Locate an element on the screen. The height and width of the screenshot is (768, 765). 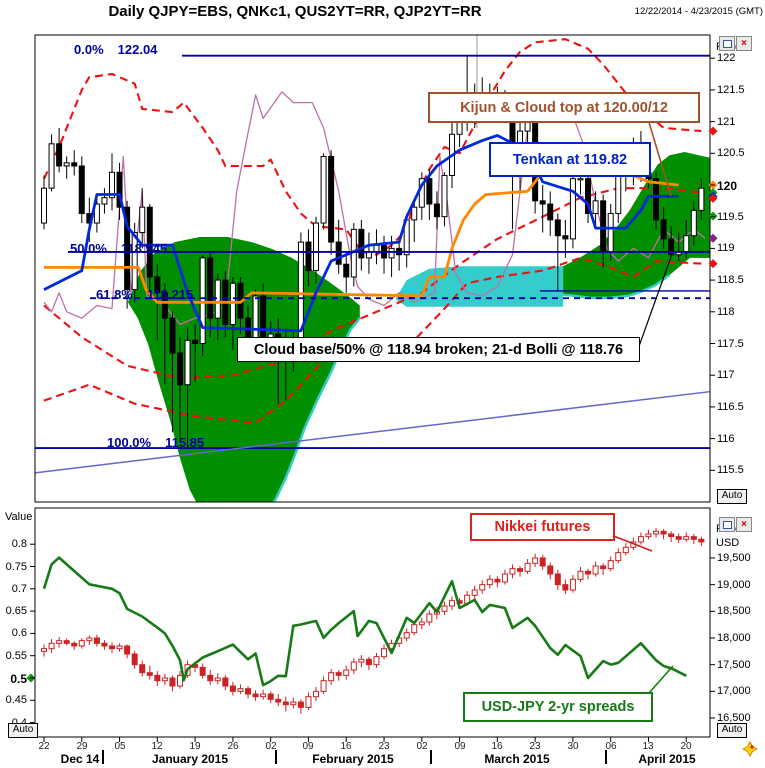
day-tick: 06 is located at coordinates (611, 746).